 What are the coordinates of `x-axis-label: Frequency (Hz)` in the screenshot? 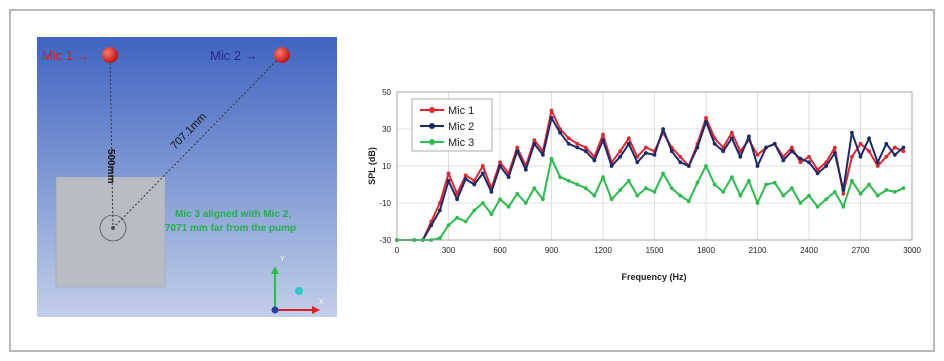 It's located at (653, 277).